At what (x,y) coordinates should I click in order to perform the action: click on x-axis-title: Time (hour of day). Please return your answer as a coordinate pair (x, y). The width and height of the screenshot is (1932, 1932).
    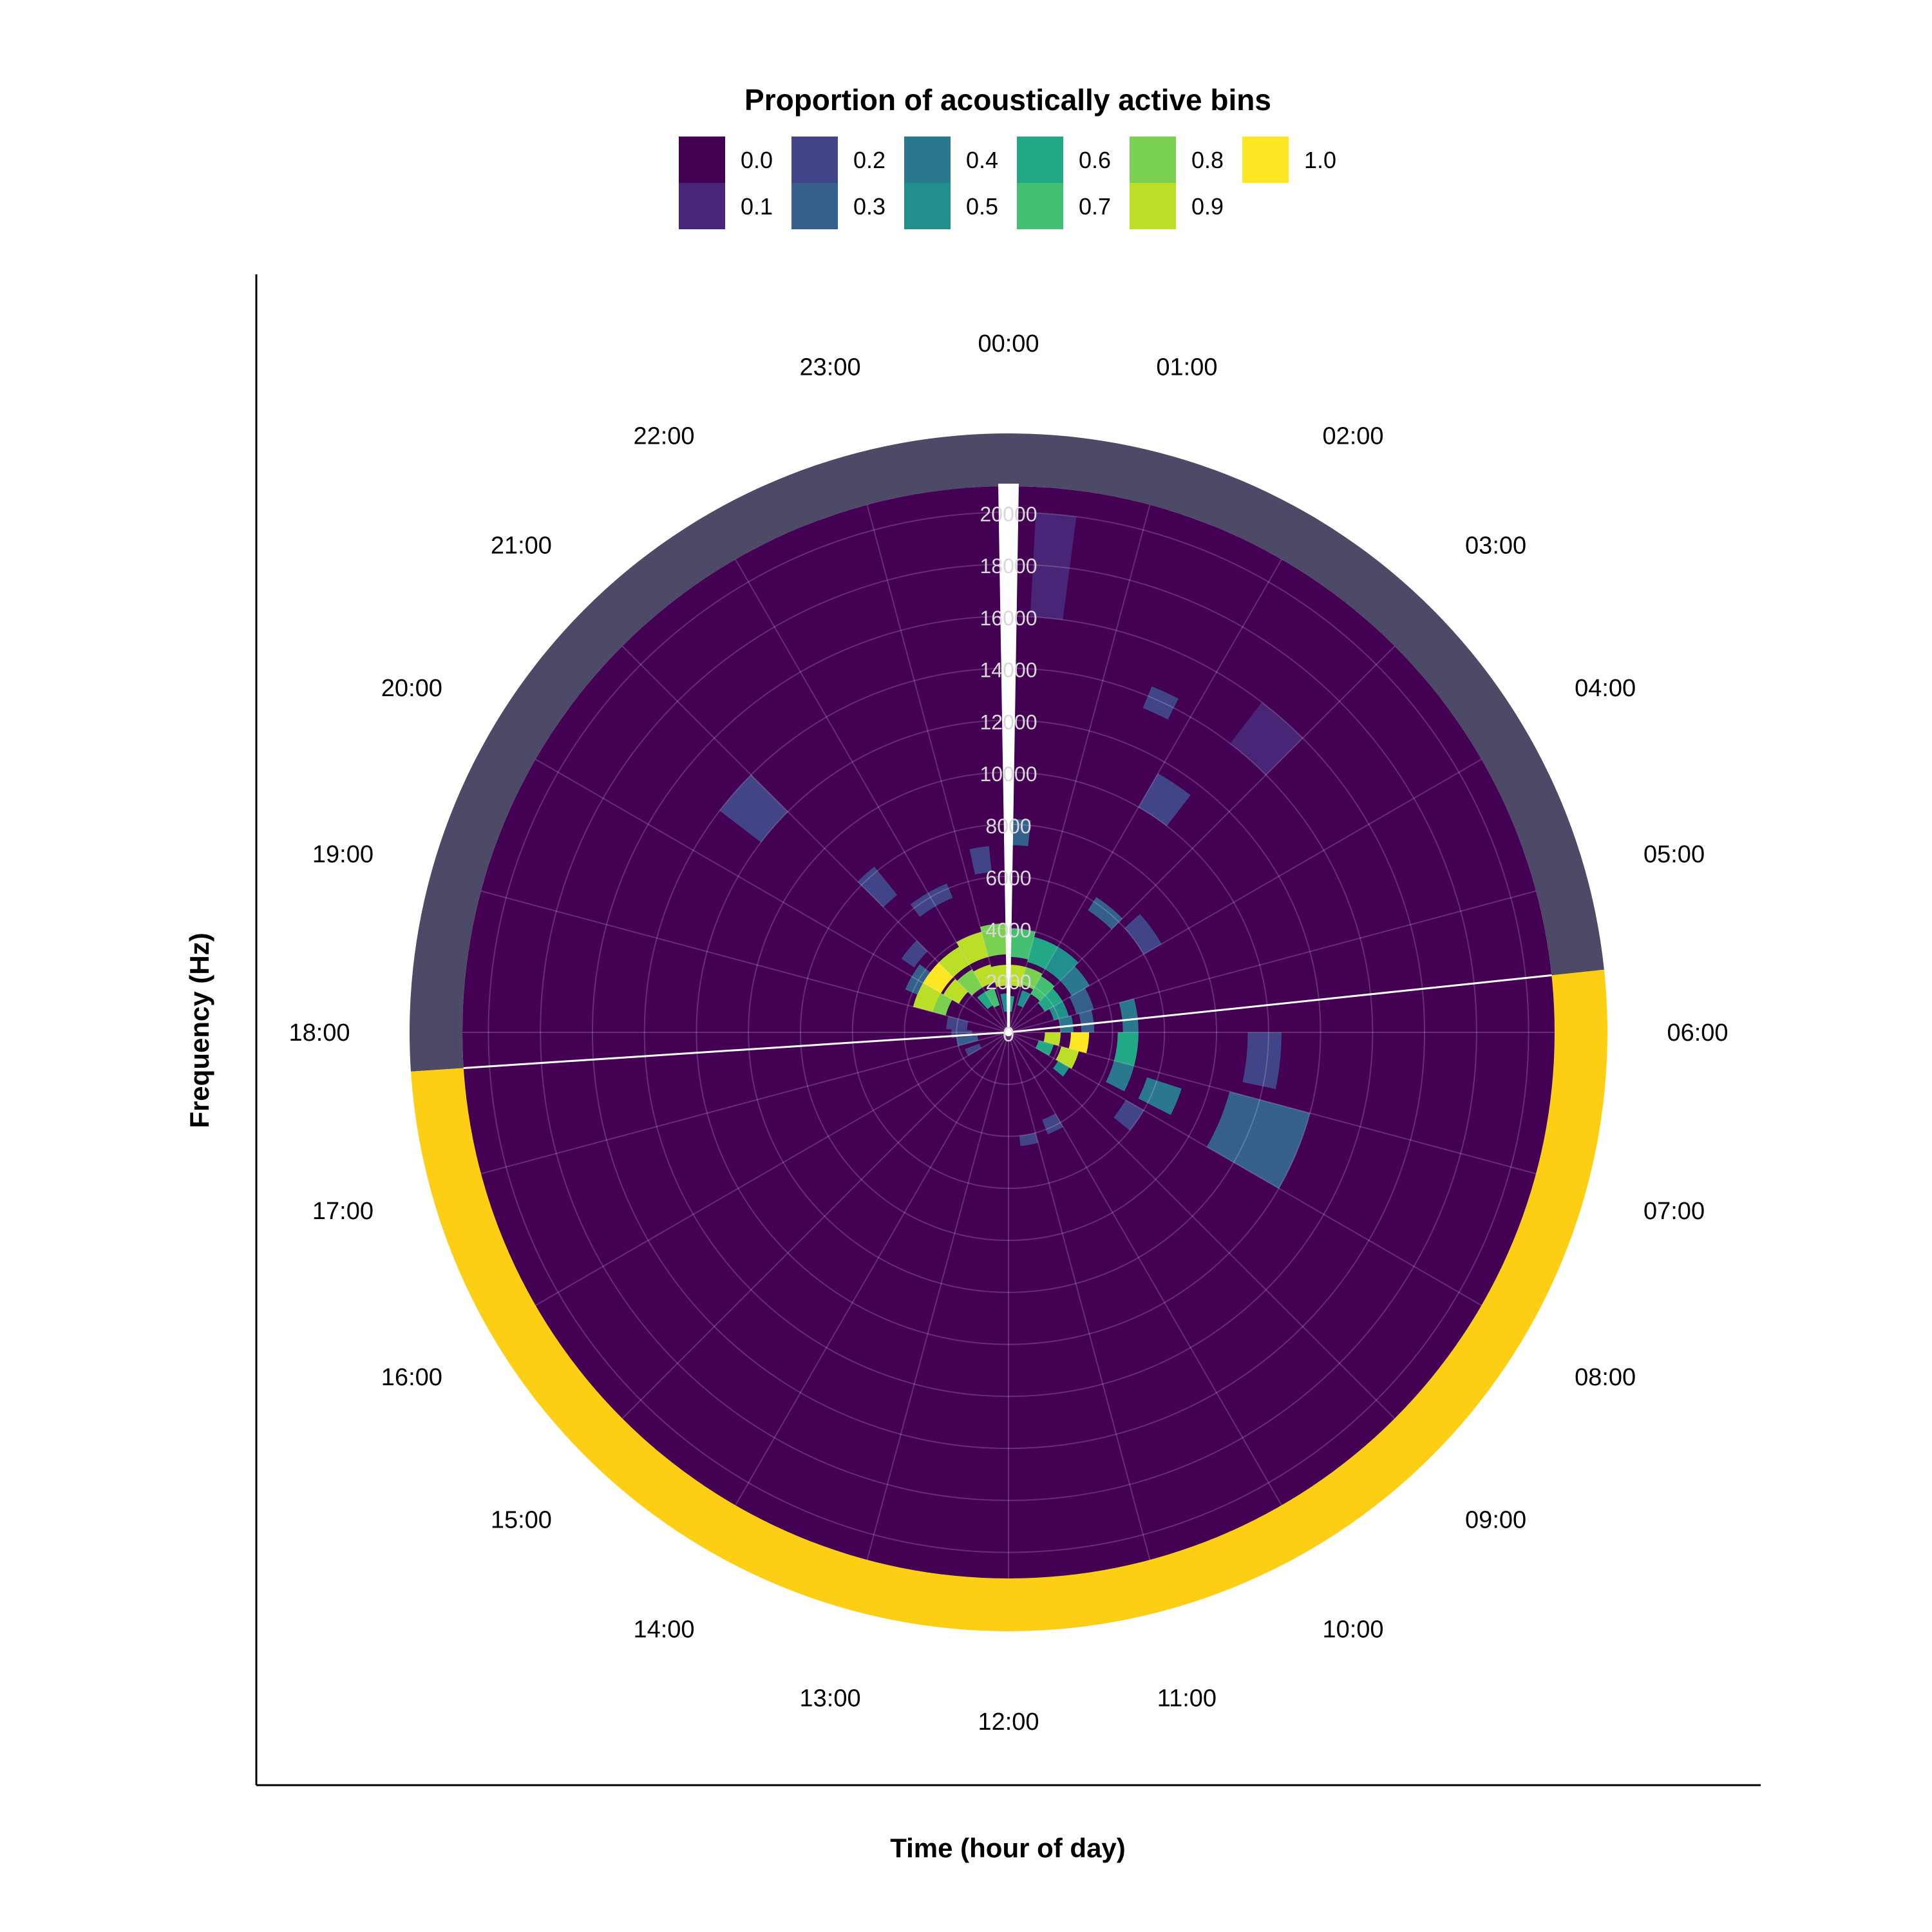
    Looking at the image, I should click on (1008, 1848).